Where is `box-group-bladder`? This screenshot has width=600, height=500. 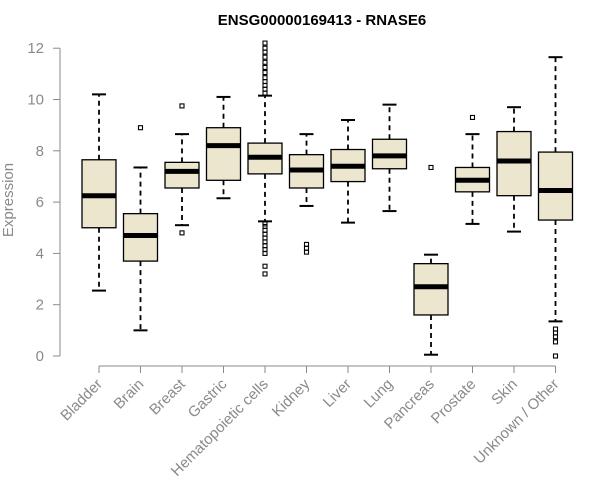
box-group-bladder is located at coordinates (99, 192).